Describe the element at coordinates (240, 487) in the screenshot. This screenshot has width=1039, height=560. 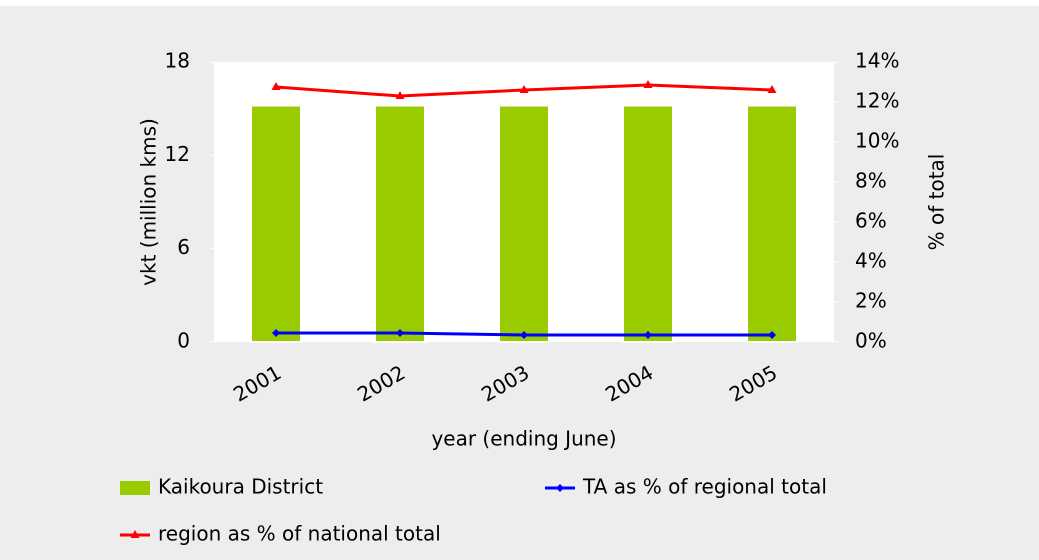
I see `legend-label: Kaikoura District` at that location.